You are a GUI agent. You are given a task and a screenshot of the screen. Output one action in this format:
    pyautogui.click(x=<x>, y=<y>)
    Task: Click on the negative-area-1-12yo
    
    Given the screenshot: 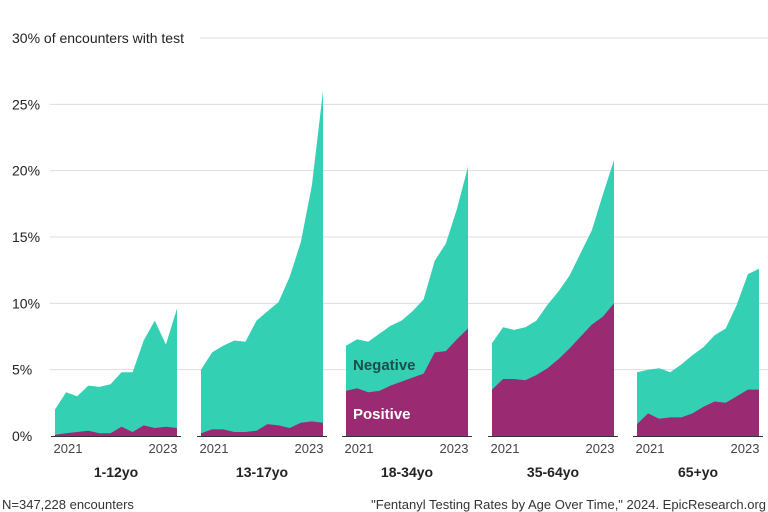 What is the action you would take?
    pyautogui.click(x=116, y=372)
    